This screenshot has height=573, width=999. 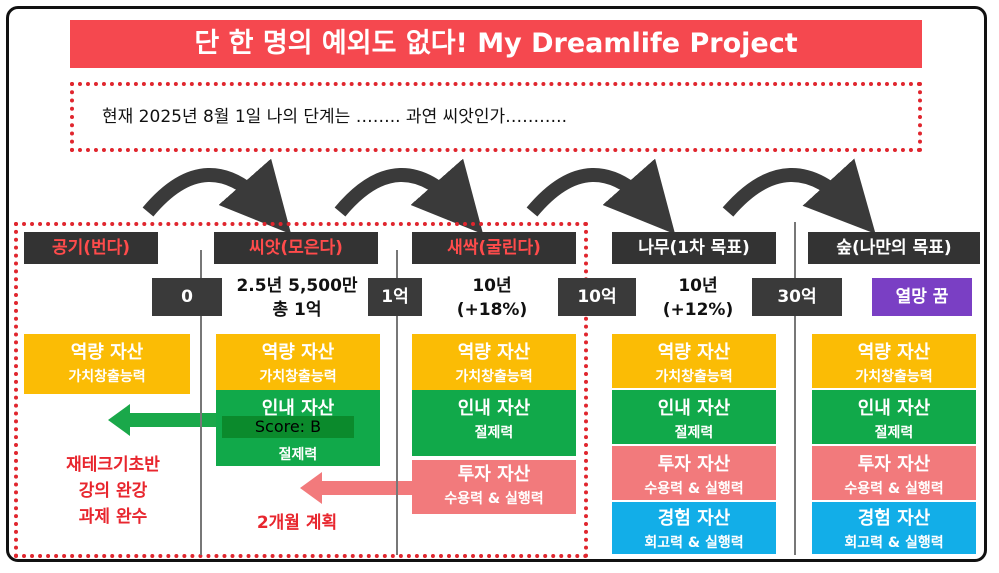 What do you see at coordinates (894, 473) in the screenshot?
I see `forest-investment-card: 투자 자산 수용력 & 실행력` at bounding box center [894, 473].